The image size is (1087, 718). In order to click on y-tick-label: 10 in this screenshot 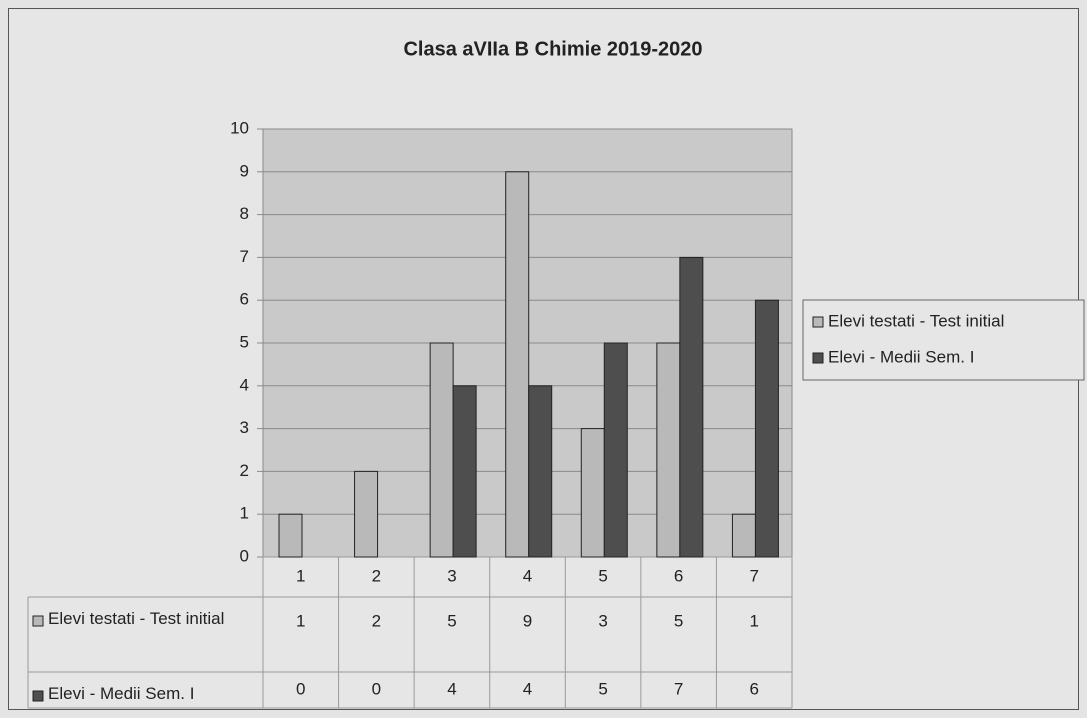, I will do `click(239, 127)`.